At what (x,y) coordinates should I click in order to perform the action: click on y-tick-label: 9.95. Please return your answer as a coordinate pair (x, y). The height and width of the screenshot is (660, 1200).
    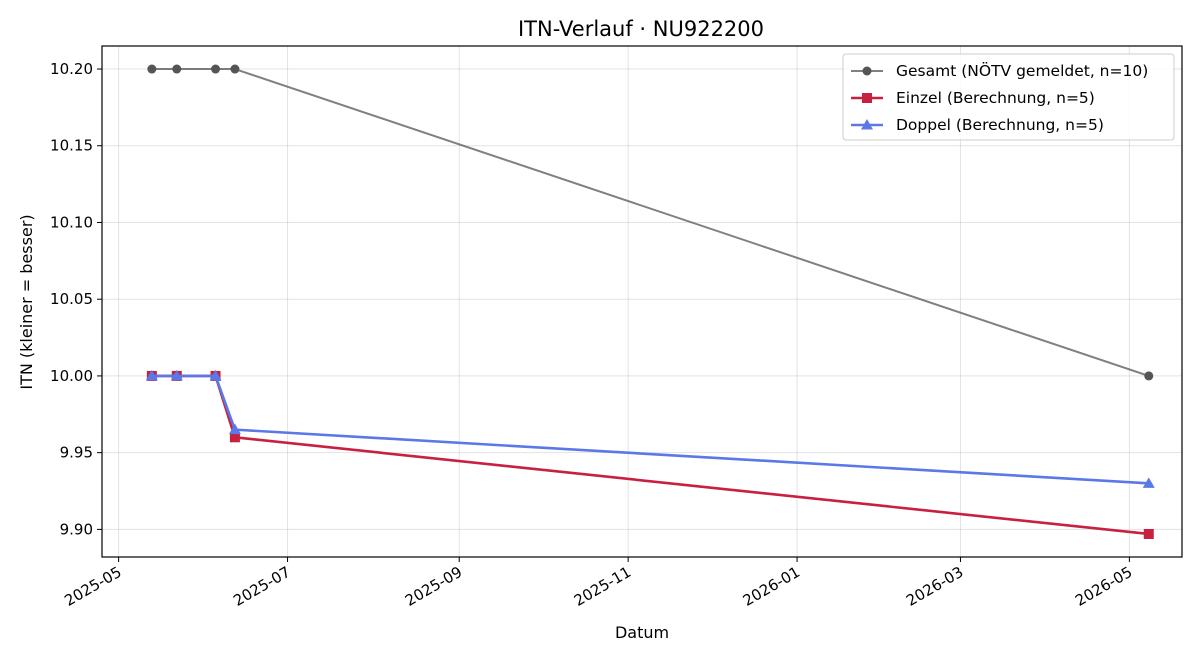
    Looking at the image, I should click on (76, 453).